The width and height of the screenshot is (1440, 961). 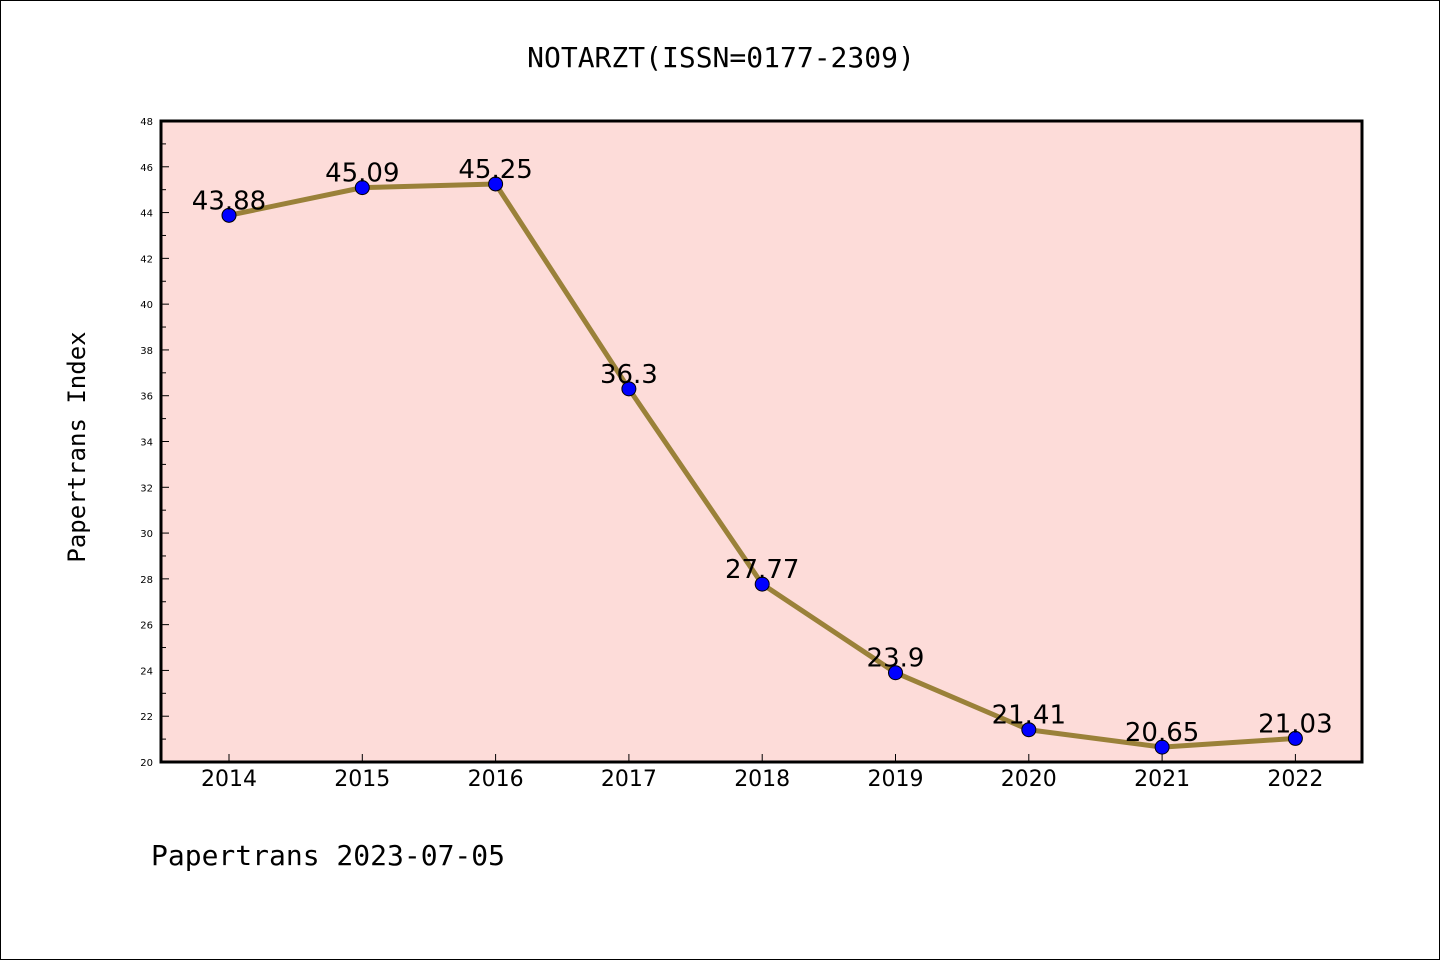 I want to click on y-tick-label: 32, so click(x=146, y=488).